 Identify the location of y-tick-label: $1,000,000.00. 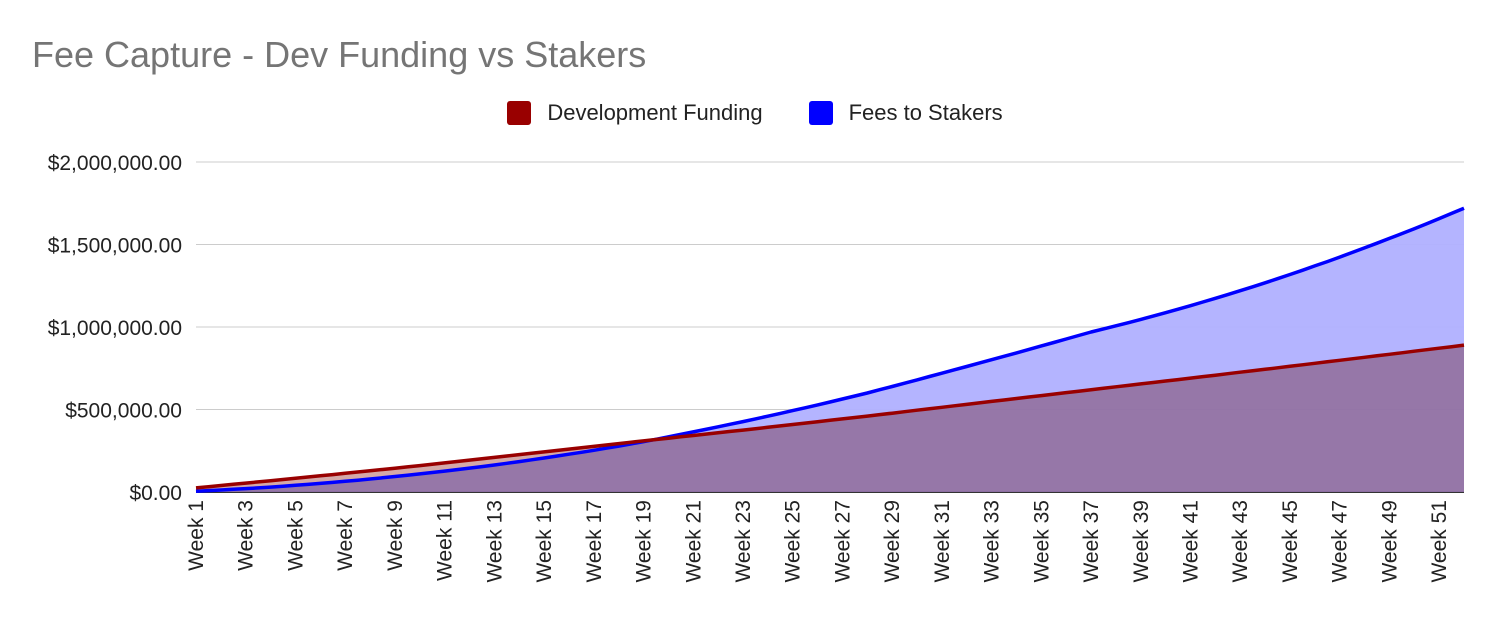
(115, 328).